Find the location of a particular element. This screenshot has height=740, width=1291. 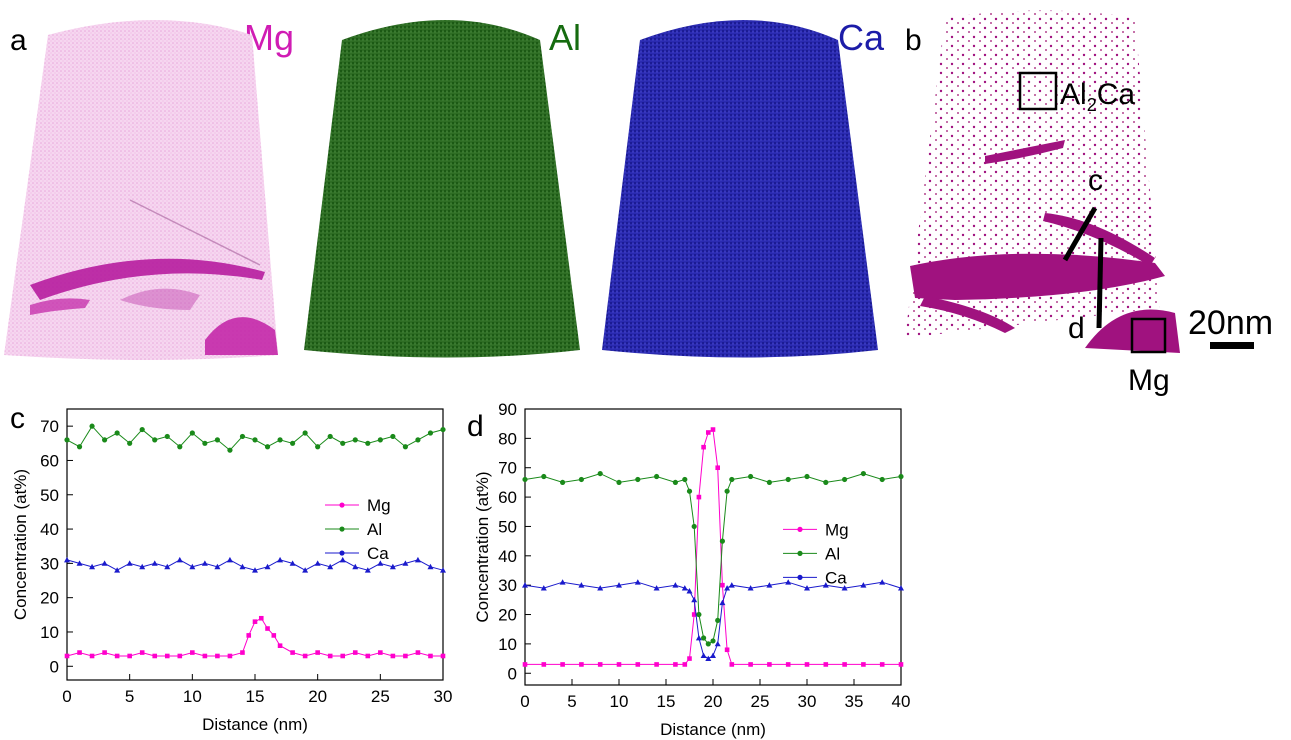

series-line-al is located at coordinates (713, 559).